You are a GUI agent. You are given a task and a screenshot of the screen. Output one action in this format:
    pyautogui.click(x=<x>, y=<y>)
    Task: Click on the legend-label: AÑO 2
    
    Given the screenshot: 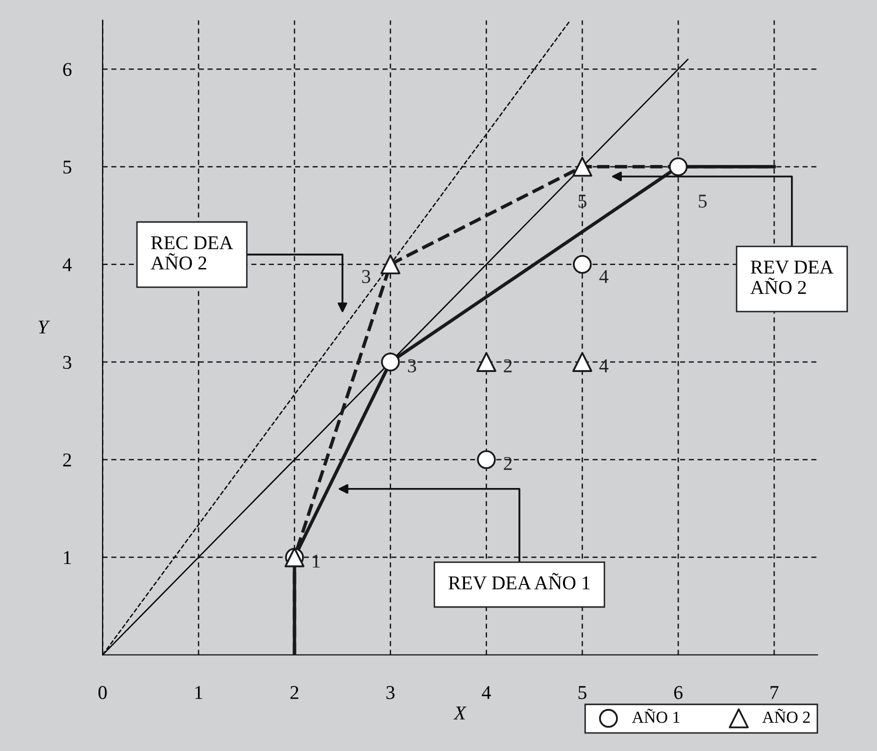 What is the action you would take?
    pyautogui.click(x=786, y=715)
    